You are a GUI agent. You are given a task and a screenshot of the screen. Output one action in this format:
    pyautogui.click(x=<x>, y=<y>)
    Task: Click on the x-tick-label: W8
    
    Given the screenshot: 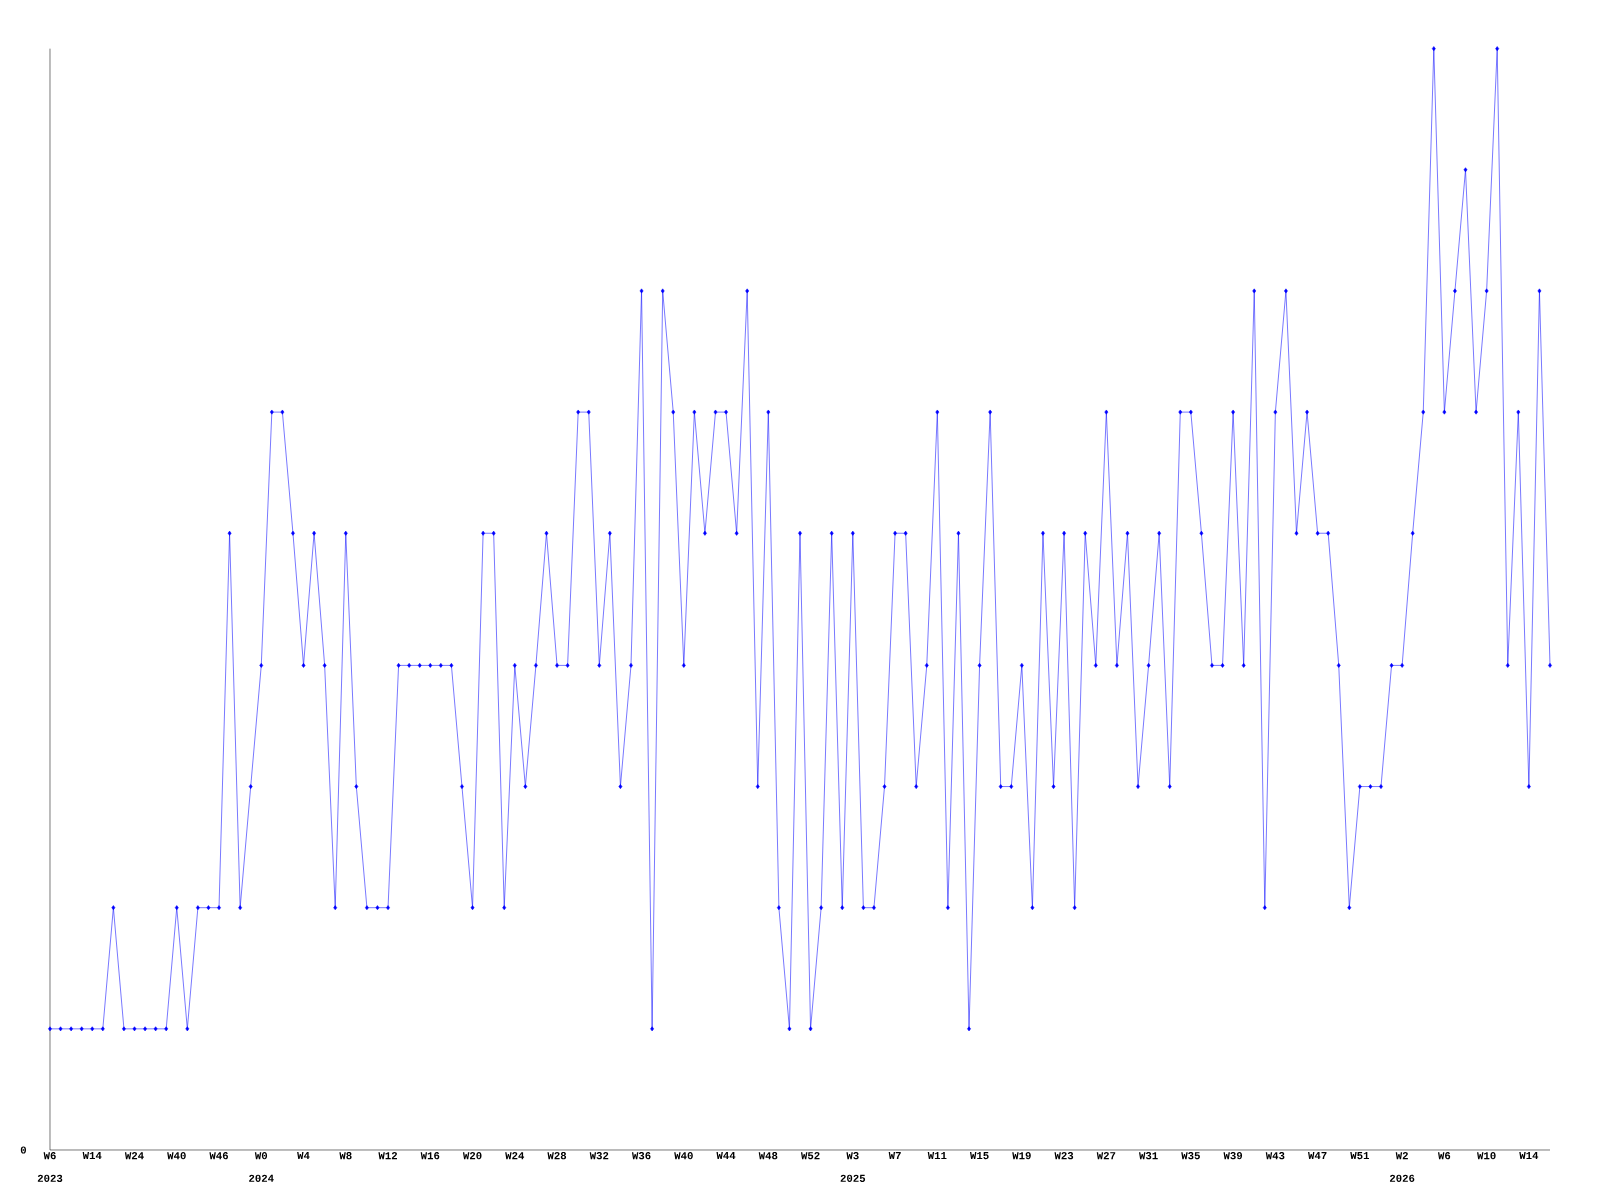 What is the action you would take?
    pyautogui.click(x=345, y=1156)
    